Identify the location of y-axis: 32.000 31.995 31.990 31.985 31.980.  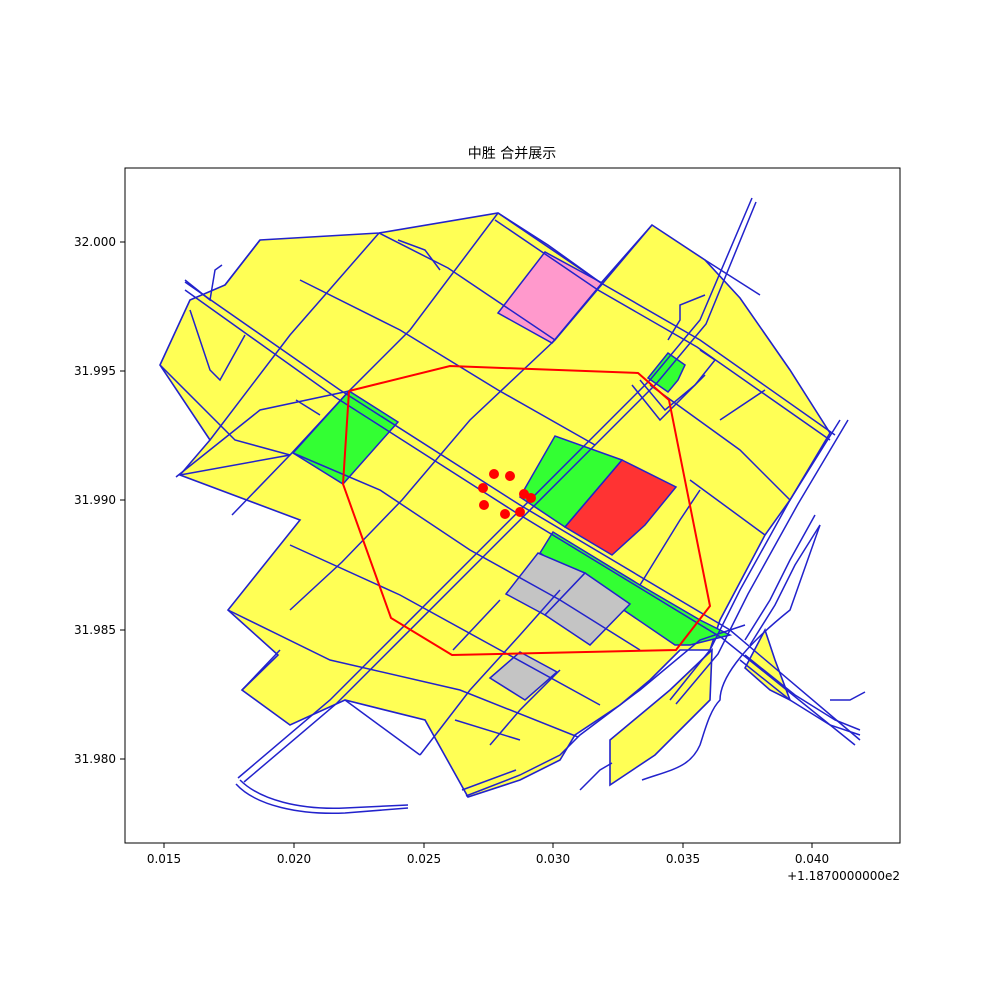
(99, 500).